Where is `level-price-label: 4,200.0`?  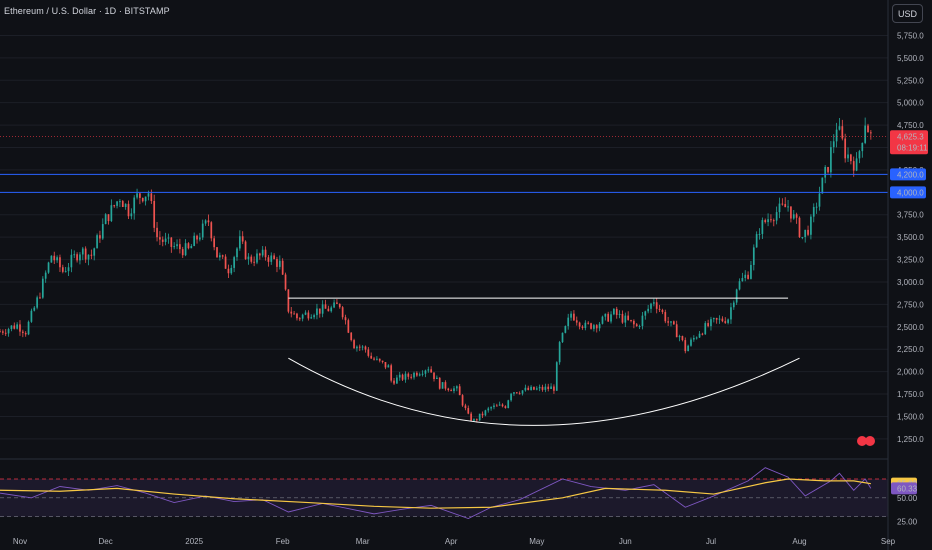 level-price-label: 4,200.0 is located at coordinates (910, 174).